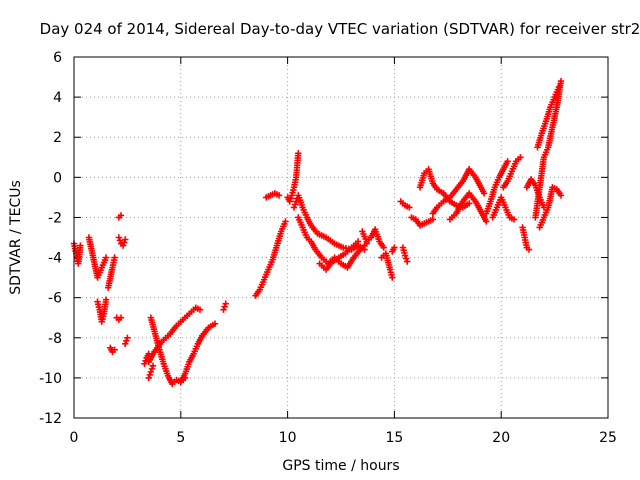  Describe the element at coordinates (548, 117) in the screenshot. I see `series-arc-f2` at that location.